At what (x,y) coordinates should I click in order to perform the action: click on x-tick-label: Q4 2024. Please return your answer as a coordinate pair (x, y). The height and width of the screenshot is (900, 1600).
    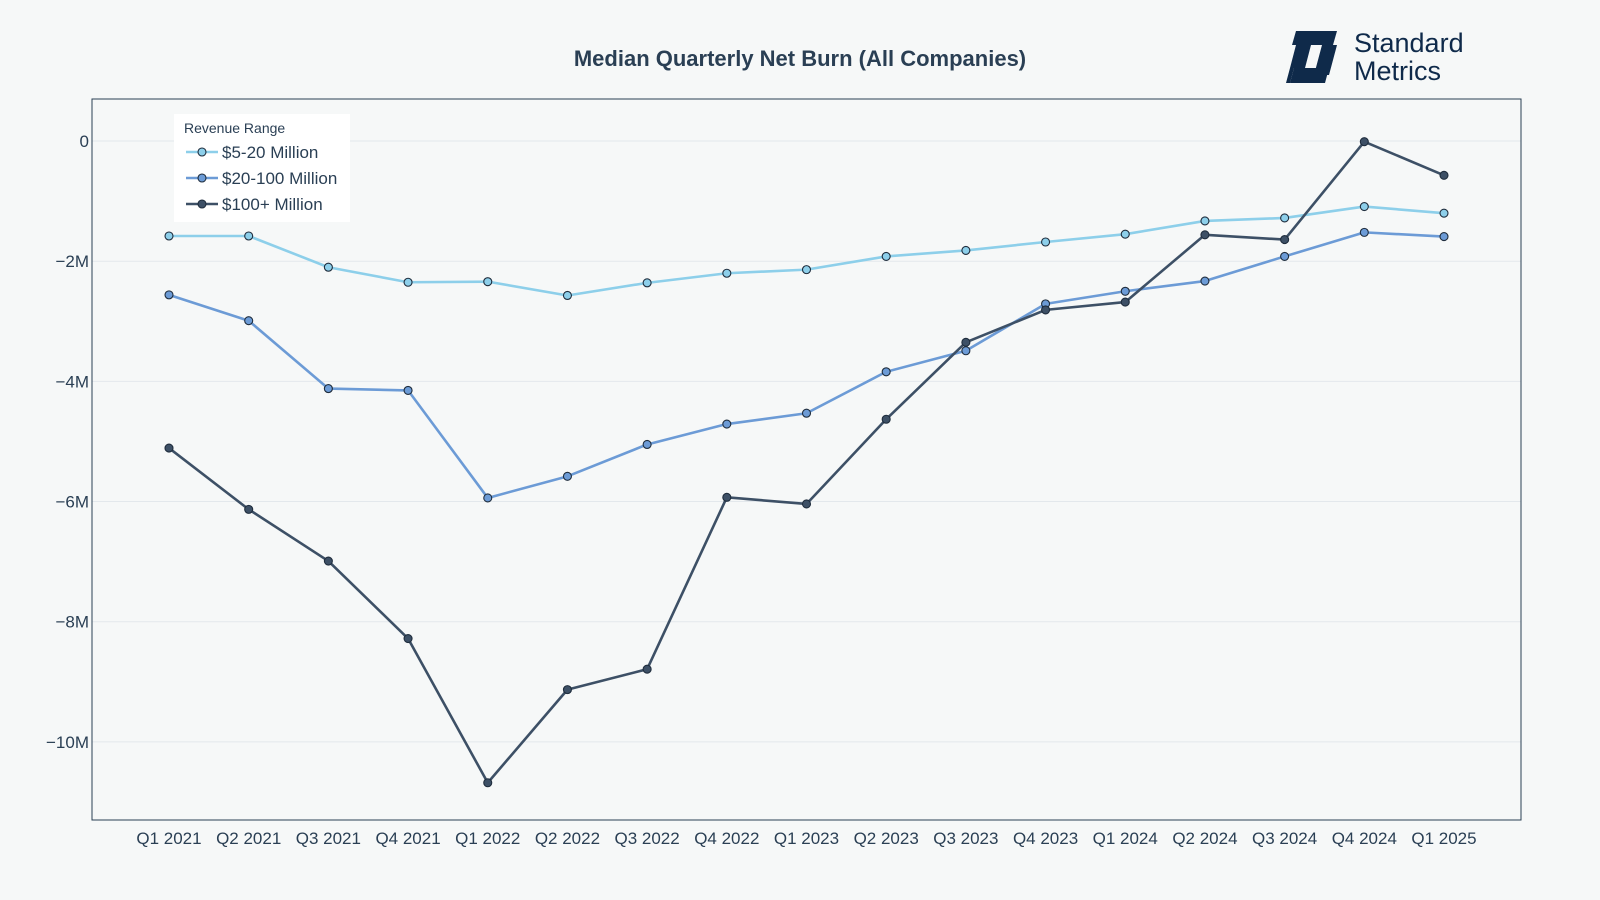
    Looking at the image, I should click on (1364, 838).